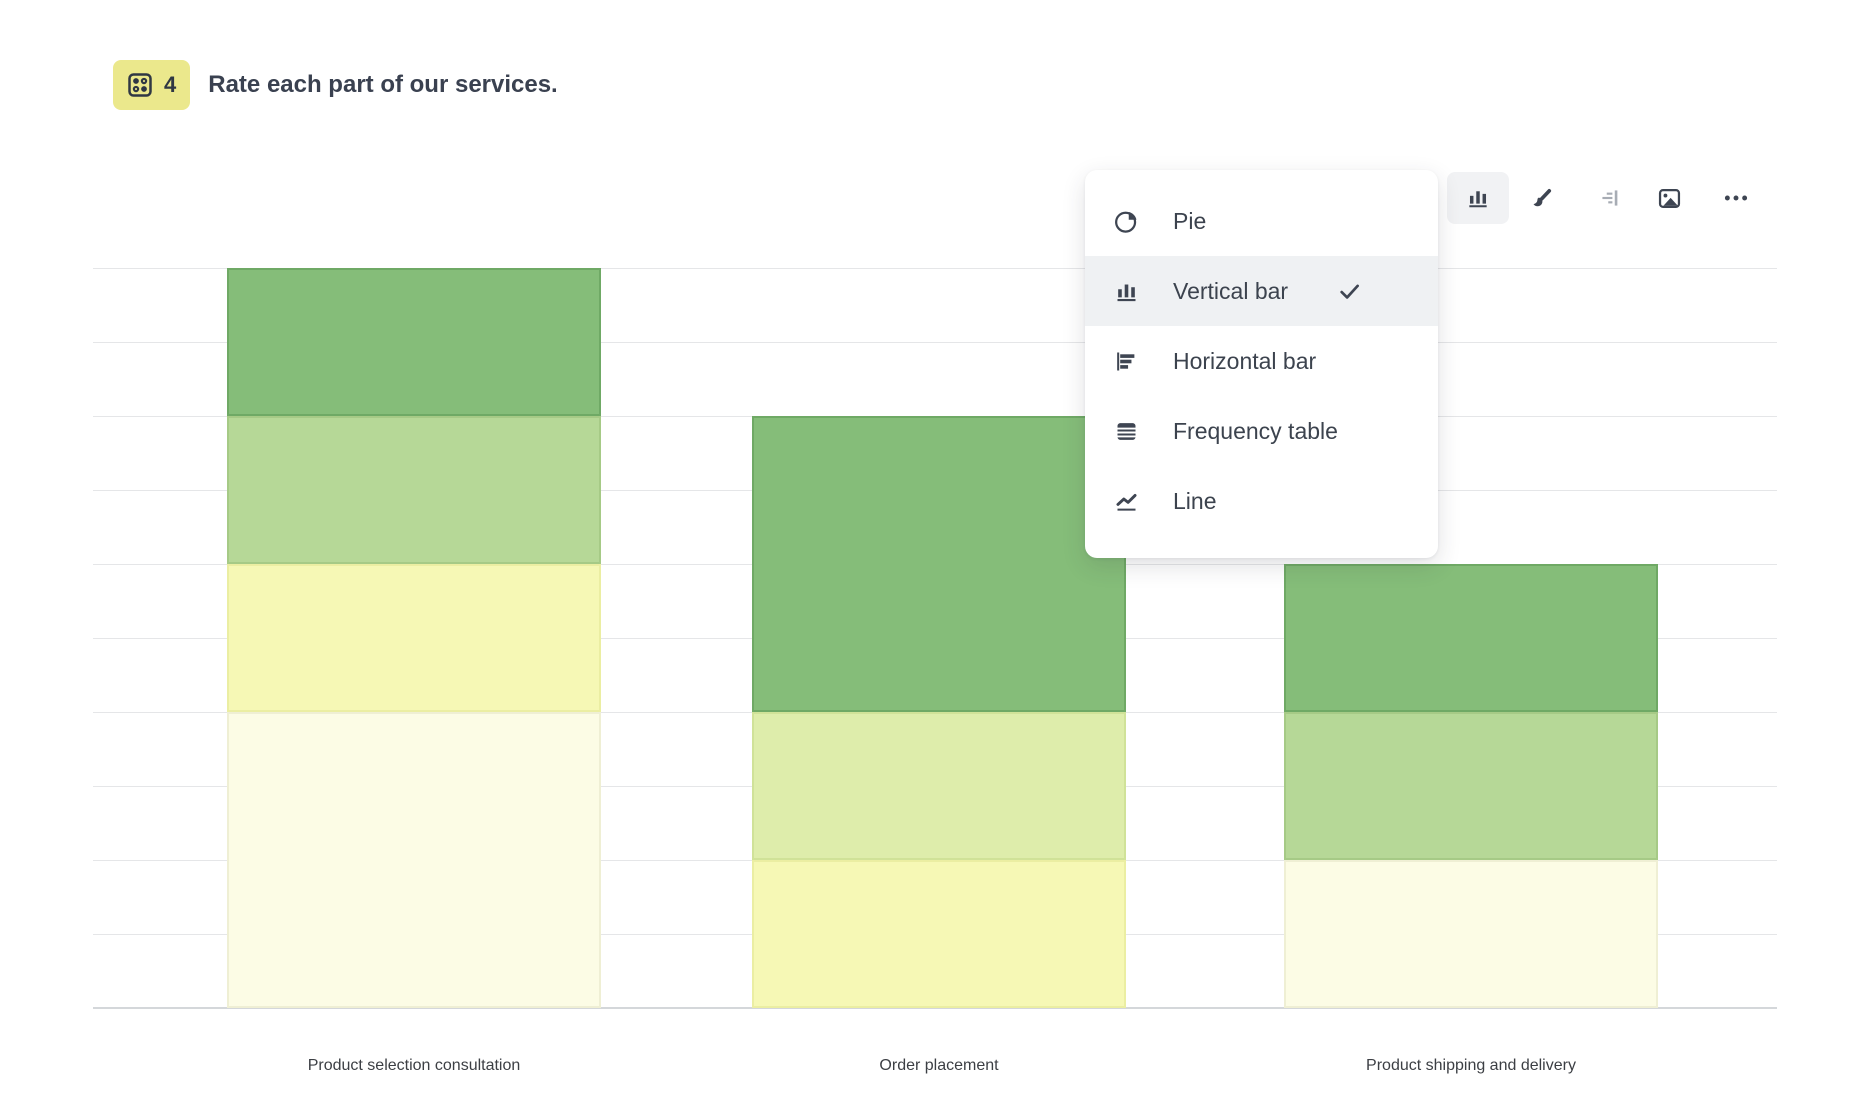 Image resolution: width=1872 pixels, height=1120 pixels. What do you see at coordinates (1471, 1065) in the screenshot?
I see `category-label: Product shipping and delivery` at bounding box center [1471, 1065].